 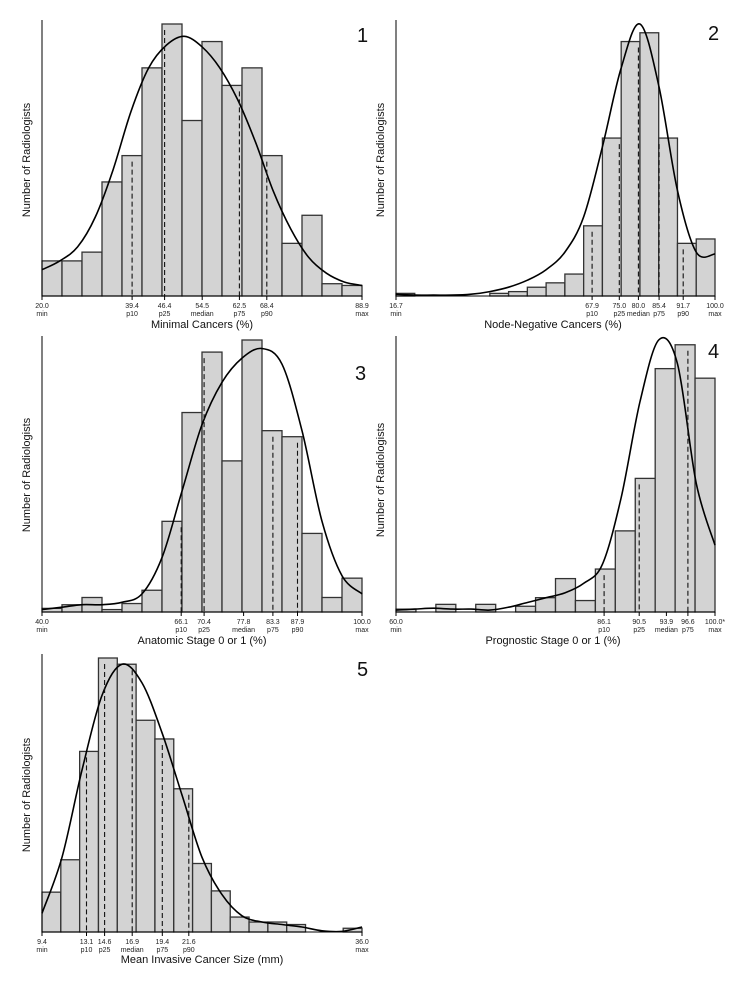 I want to click on x-tick-label: 21.6, so click(x=189, y=942).